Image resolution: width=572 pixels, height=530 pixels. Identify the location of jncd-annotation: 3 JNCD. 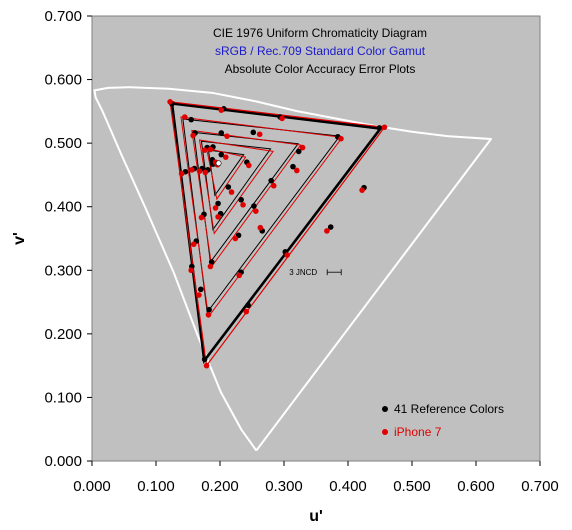
(315, 272).